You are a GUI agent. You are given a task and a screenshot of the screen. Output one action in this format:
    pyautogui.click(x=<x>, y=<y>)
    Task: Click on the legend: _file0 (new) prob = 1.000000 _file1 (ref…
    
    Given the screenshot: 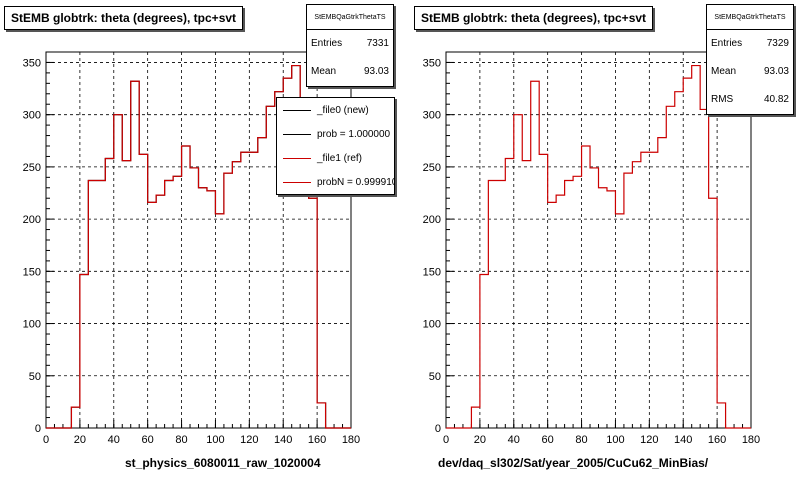 What is the action you would take?
    pyautogui.click(x=335, y=146)
    